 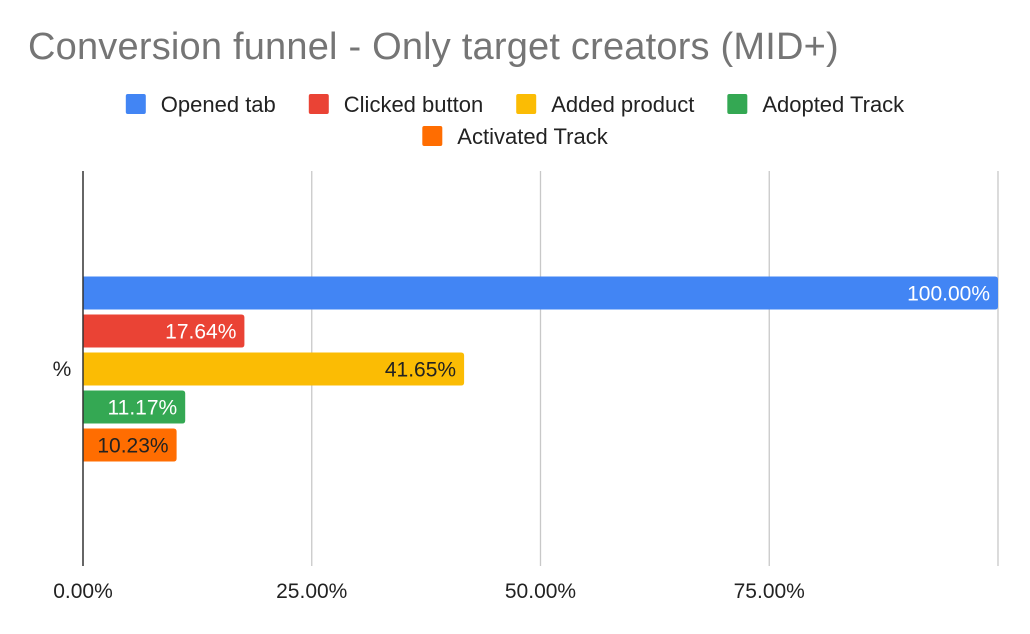 I want to click on data-label-adopted-track: 11.17%, so click(x=143, y=408).